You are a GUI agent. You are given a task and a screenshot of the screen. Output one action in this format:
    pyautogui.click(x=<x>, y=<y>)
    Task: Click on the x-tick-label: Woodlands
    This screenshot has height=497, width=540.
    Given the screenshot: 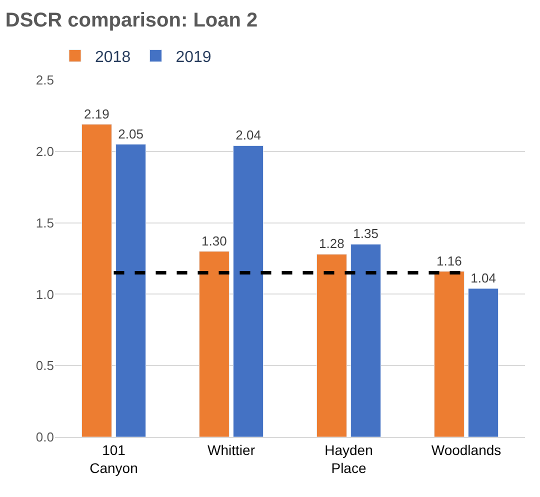 What is the action you would take?
    pyautogui.click(x=466, y=450)
    